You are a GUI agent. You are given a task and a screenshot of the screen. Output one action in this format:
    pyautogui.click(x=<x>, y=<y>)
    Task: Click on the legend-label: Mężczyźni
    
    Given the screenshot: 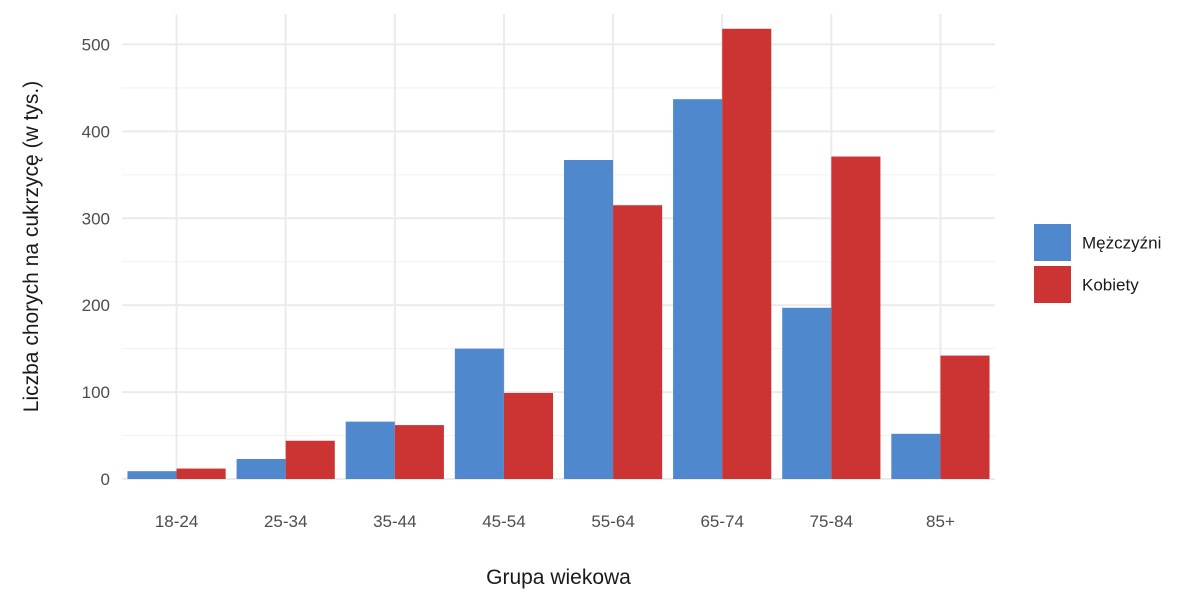 What is the action you would take?
    pyautogui.click(x=1121, y=243)
    